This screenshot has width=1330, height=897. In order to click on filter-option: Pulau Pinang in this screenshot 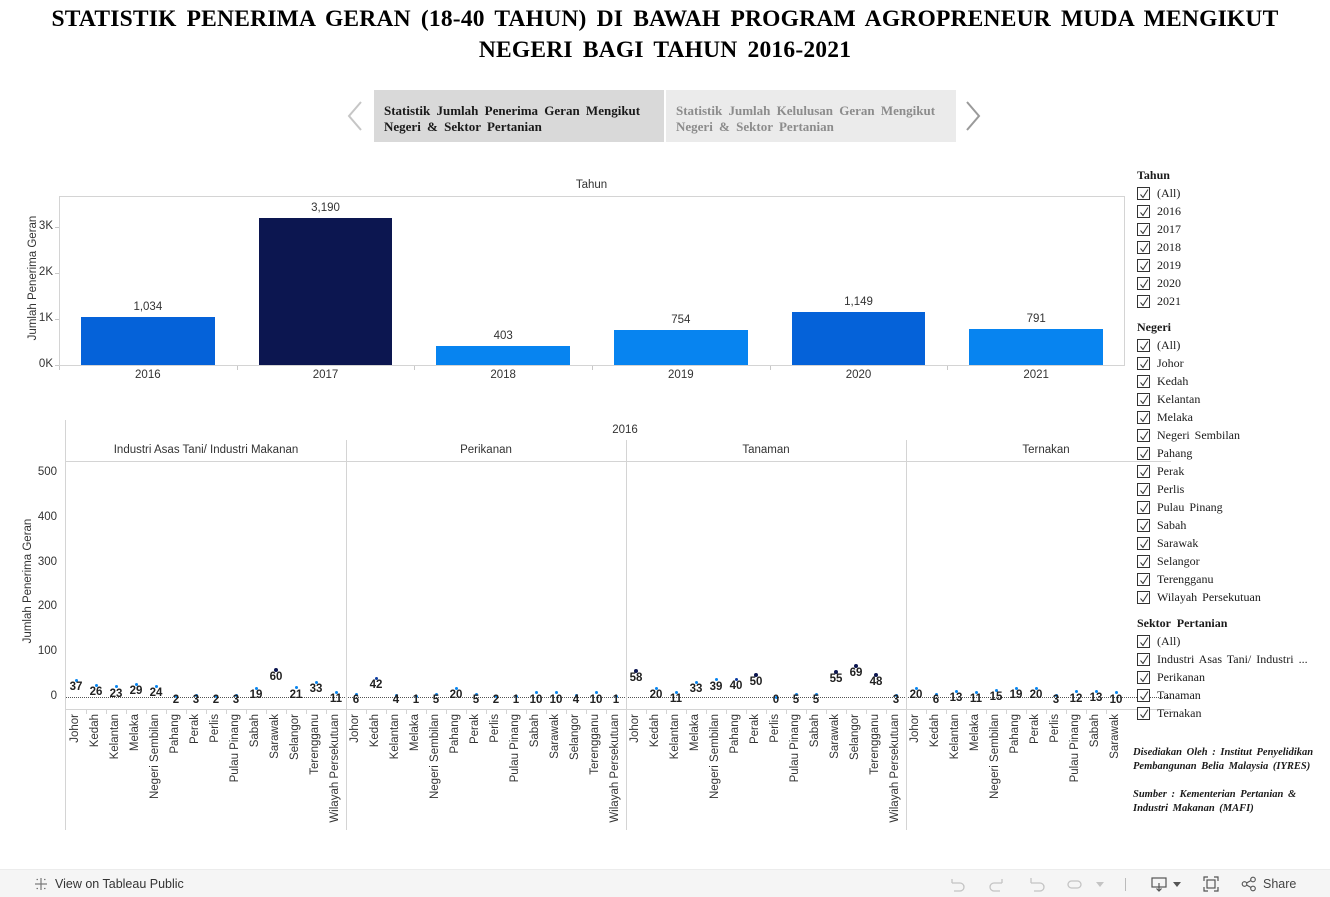, I will do `click(1230, 507)`.